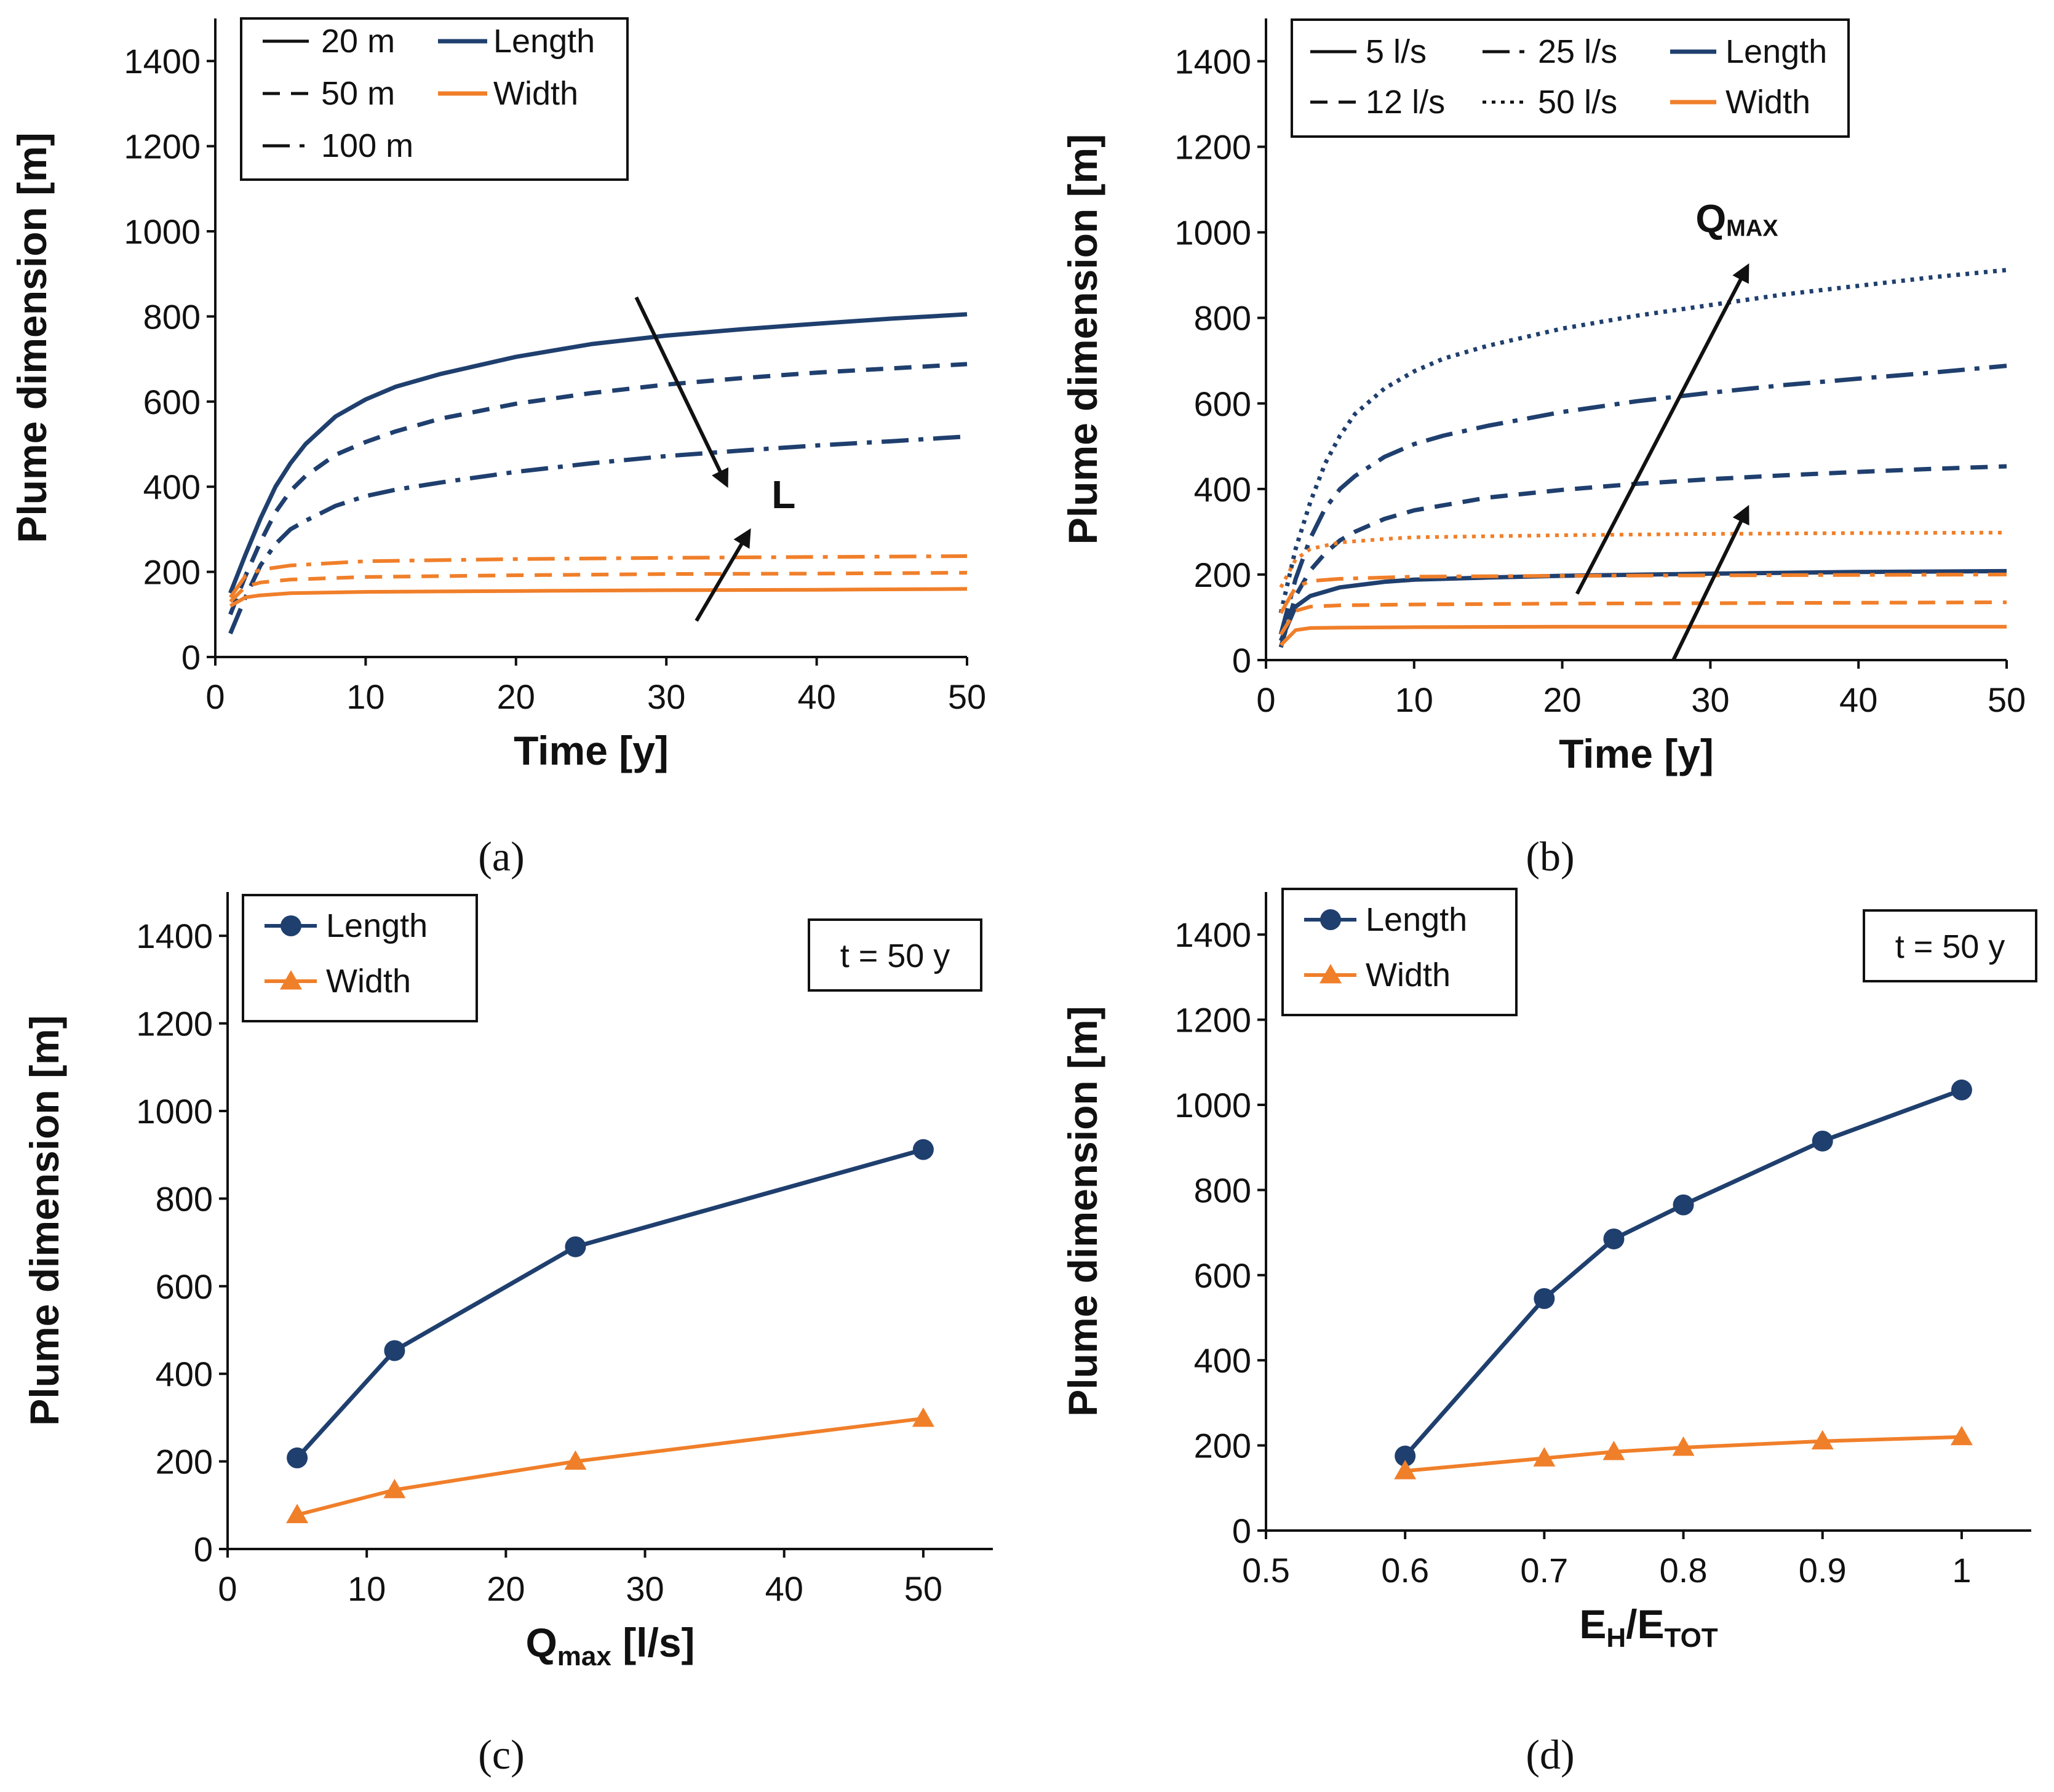 This screenshot has height=1792, width=2054. I want to click on x-tick-label: 1, so click(1961, 1570).